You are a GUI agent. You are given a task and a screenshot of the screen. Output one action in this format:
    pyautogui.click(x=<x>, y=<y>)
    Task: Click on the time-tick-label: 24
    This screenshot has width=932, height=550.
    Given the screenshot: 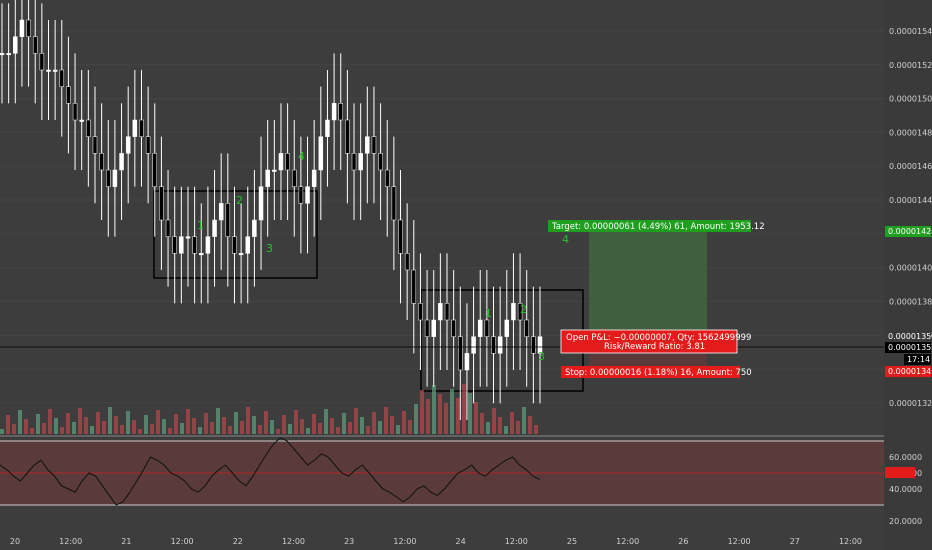 What is the action you would take?
    pyautogui.click(x=461, y=541)
    